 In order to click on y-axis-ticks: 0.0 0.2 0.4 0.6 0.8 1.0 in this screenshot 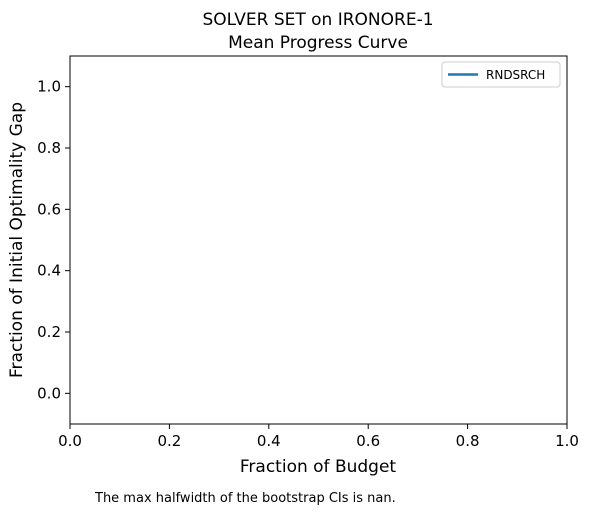, I will do `click(53, 240)`.